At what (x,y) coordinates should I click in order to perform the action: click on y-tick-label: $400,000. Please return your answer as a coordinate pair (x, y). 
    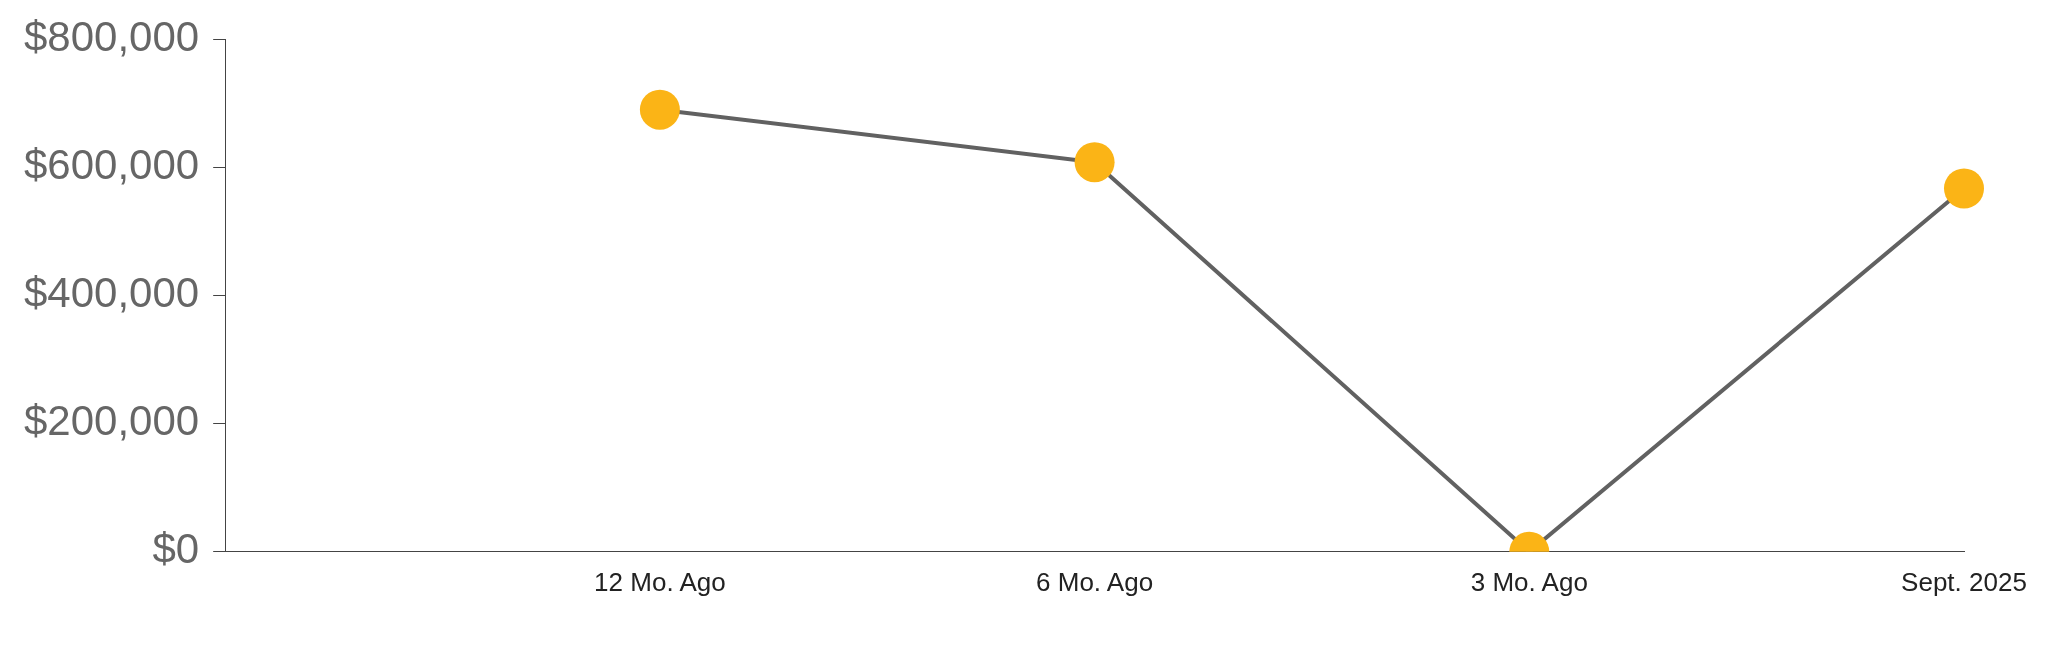
    Looking at the image, I should click on (111, 293).